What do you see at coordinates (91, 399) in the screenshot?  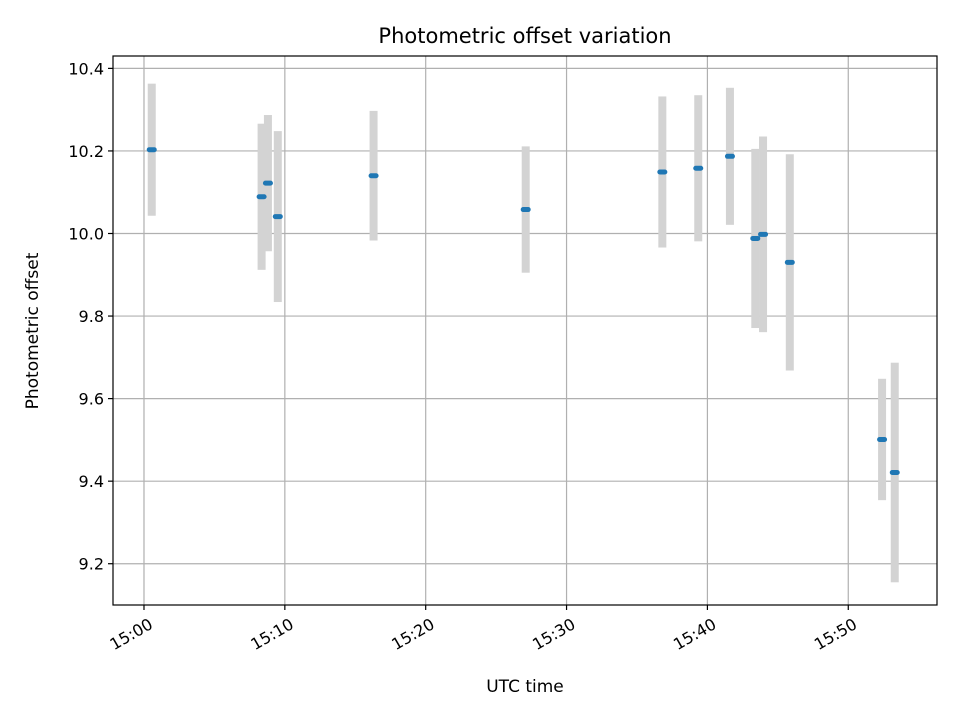 I see `y-tick-label: 9.6` at bounding box center [91, 399].